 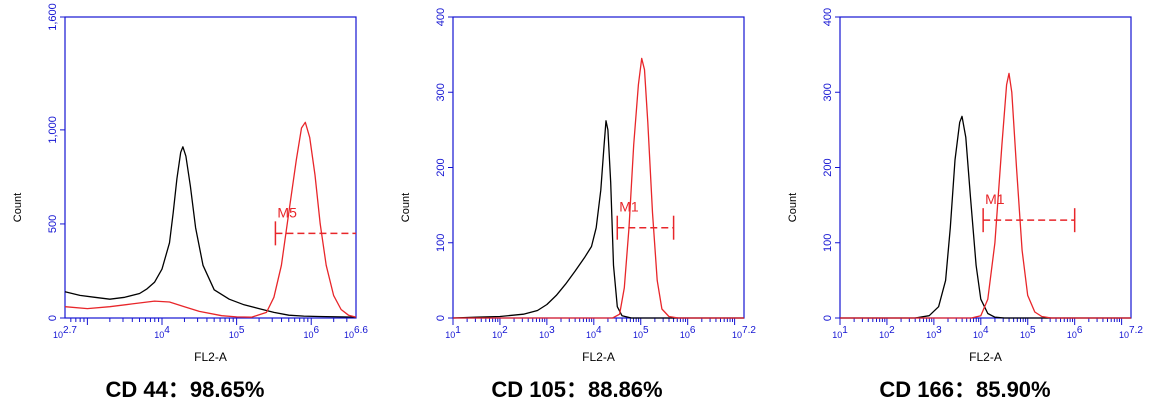 I want to click on caption-cd44: CD 44：98.65%, so click(x=185, y=389).